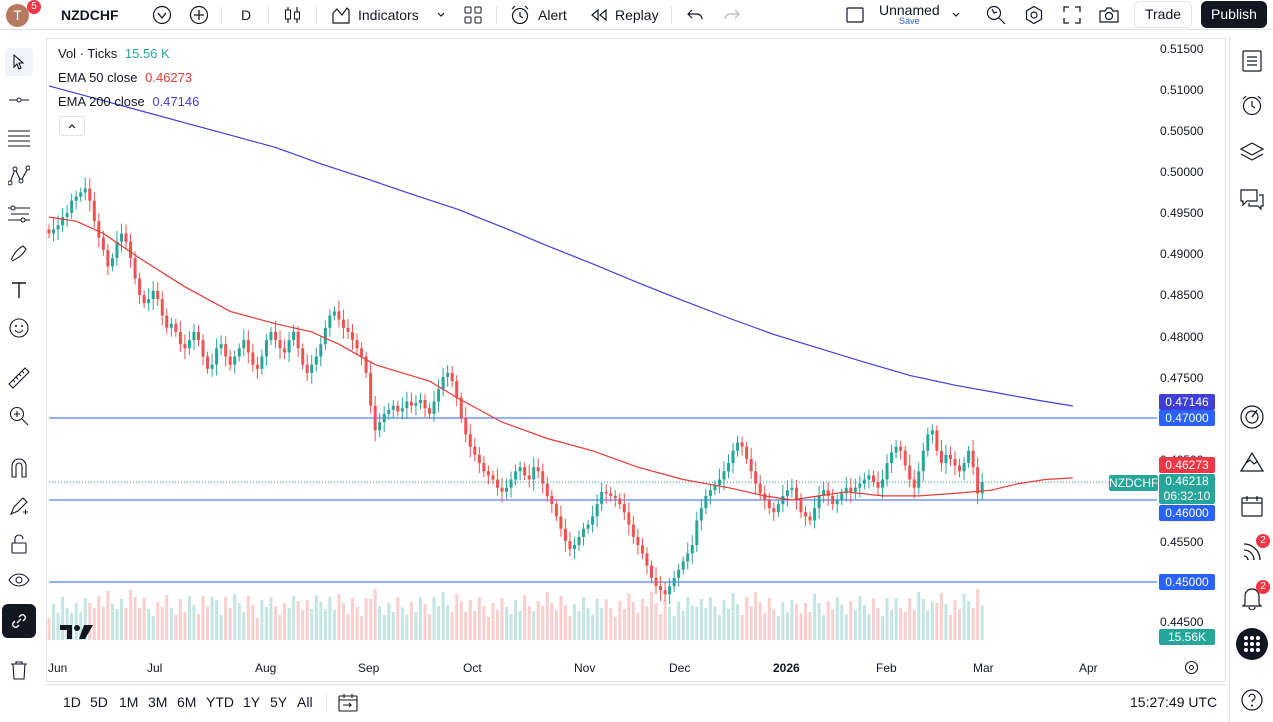 The height and width of the screenshot is (722, 1273). Describe the element at coordinates (956, 15) in the screenshot. I see `layout-chevron-down-icon` at that location.